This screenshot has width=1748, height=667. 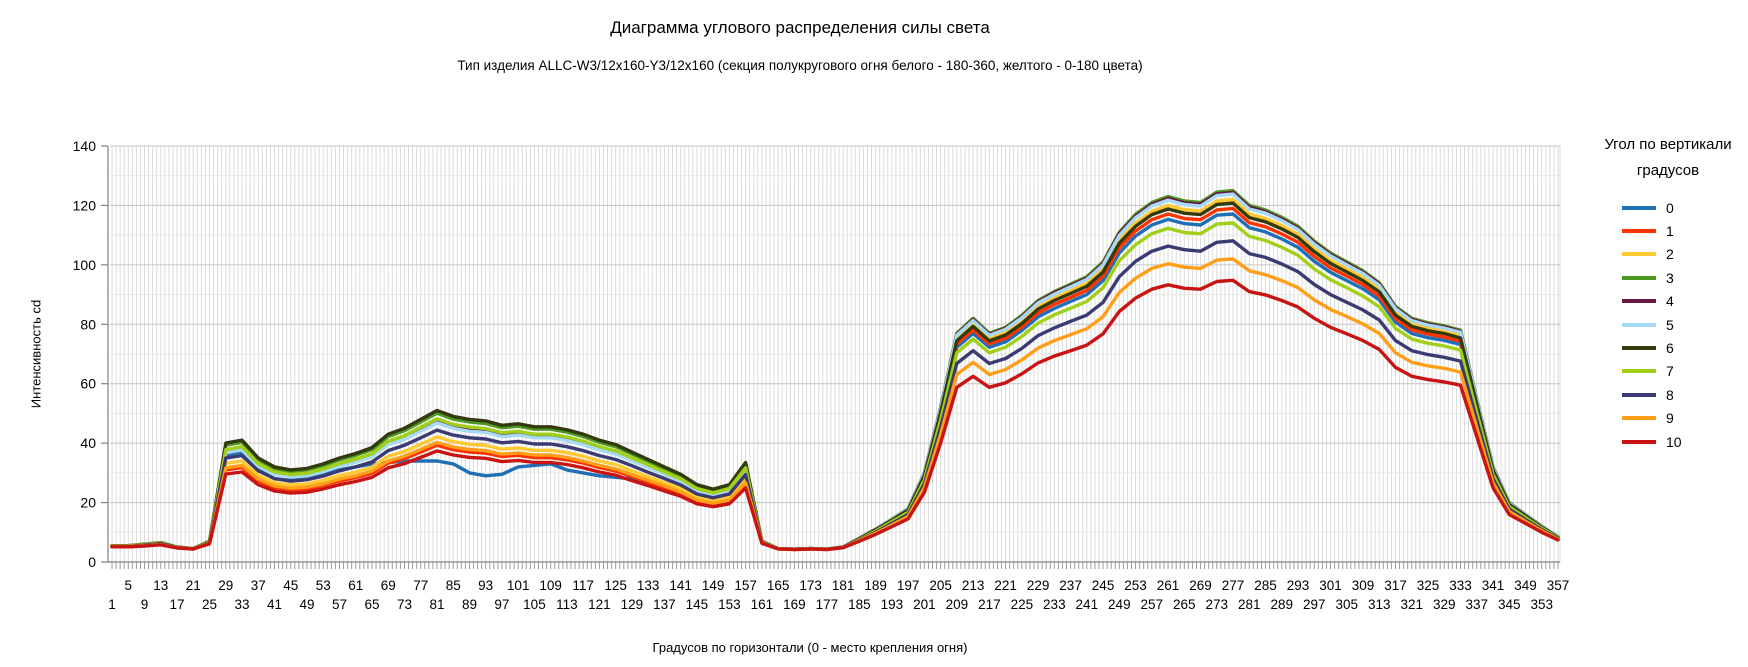 I want to click on x-tick-label: 189, so click(x=875, y=585).